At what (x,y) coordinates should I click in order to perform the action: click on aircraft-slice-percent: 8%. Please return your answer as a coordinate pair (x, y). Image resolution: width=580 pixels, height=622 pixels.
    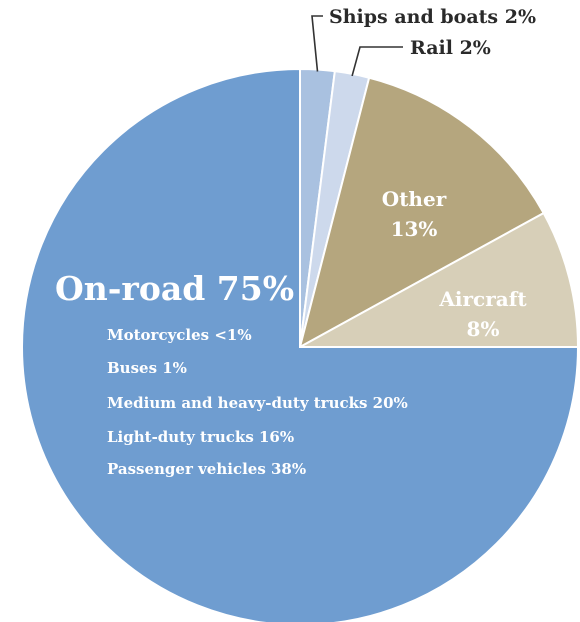
    Looking at the image, I should click on (483, 329).